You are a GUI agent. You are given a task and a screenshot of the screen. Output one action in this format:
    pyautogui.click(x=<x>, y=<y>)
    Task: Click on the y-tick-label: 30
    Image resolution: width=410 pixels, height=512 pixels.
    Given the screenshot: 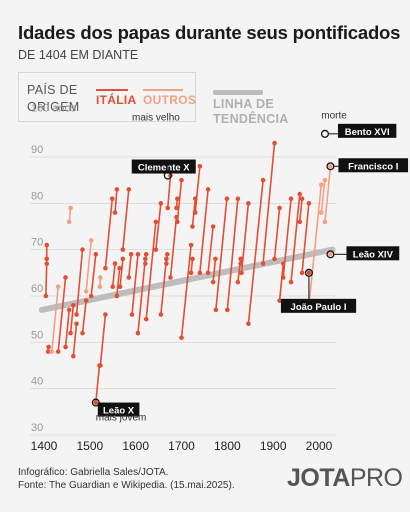 What is the action you would take?
    pyautogui.click(x=37, y=428)
    